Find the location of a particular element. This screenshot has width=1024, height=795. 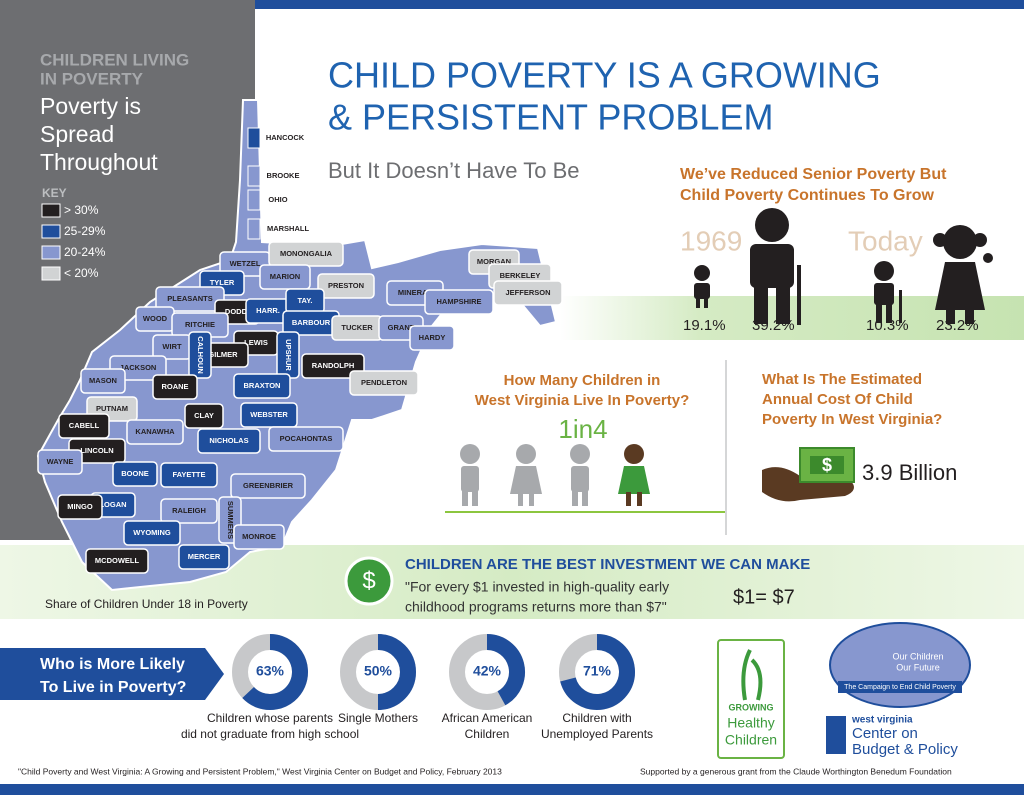

logo-text: GROWING is located at coordinates (751, 707).